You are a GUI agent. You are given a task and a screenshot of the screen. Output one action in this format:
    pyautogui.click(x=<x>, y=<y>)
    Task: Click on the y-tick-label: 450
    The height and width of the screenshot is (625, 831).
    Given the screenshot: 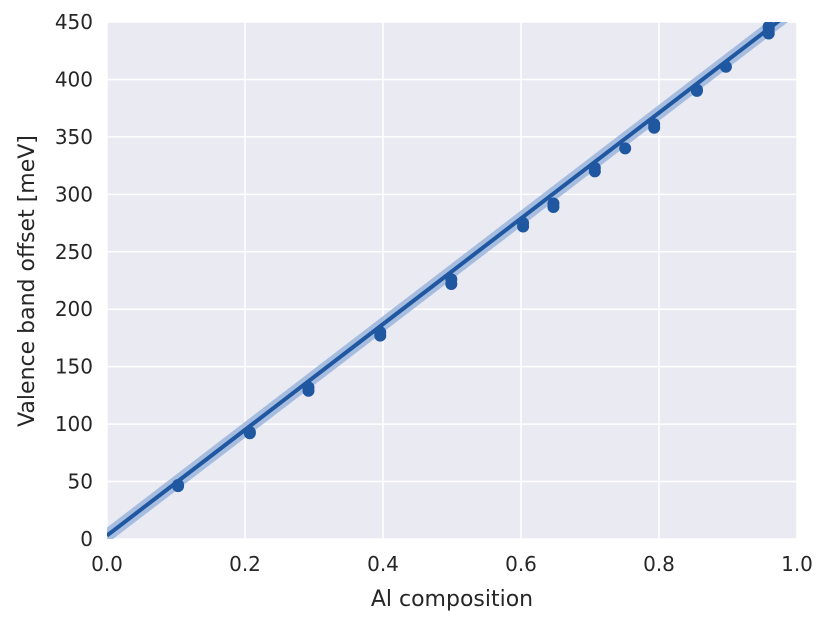 What is the action you would take?
    pyautogui.click(x=74, y=22)
    